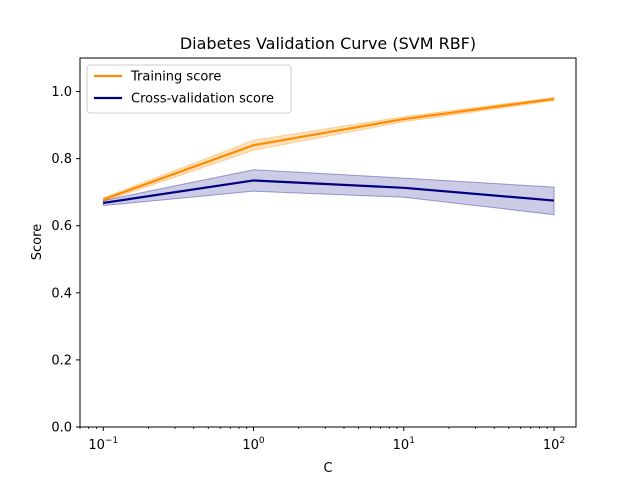 The image size is (640, 480). Describe the element at coordinates (103, 444) in the screenshot. I see `x-tick-label: 10⁻¹` at that location.